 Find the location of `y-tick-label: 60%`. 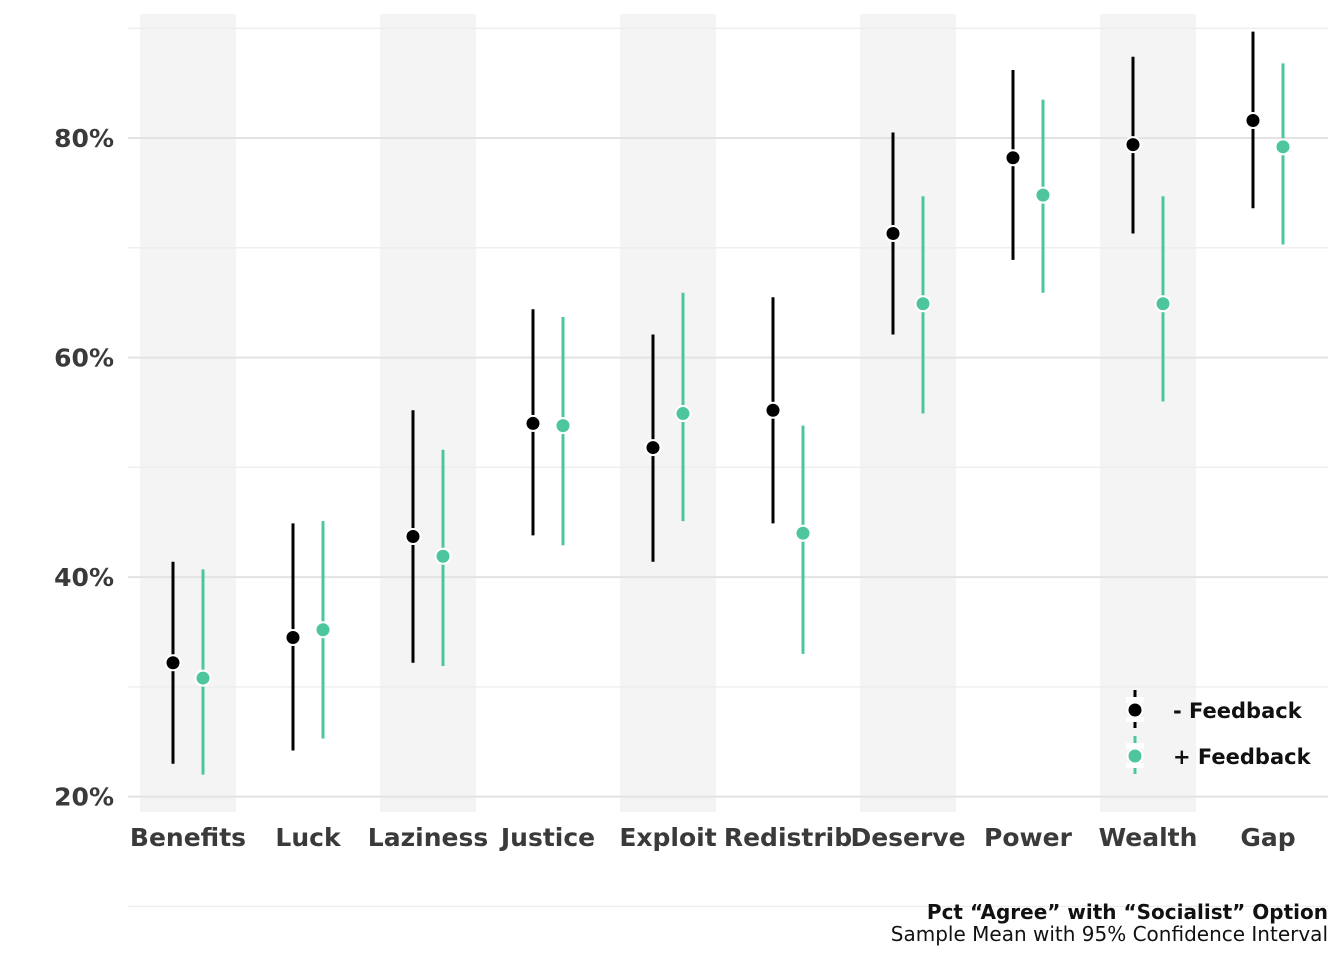

y-tick-label: 60% is located at coordinates (84, 358).